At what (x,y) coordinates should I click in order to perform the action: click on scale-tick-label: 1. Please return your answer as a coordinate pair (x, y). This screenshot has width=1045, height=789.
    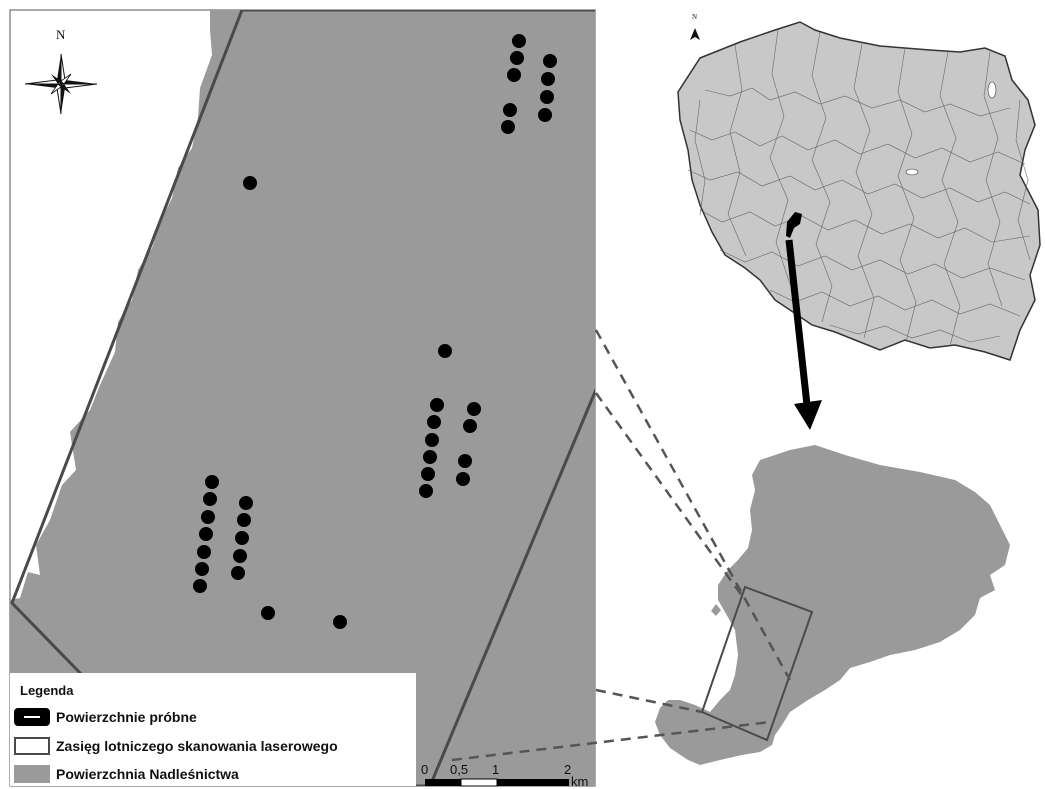
    Looking at the image, I should click on (496, 769).